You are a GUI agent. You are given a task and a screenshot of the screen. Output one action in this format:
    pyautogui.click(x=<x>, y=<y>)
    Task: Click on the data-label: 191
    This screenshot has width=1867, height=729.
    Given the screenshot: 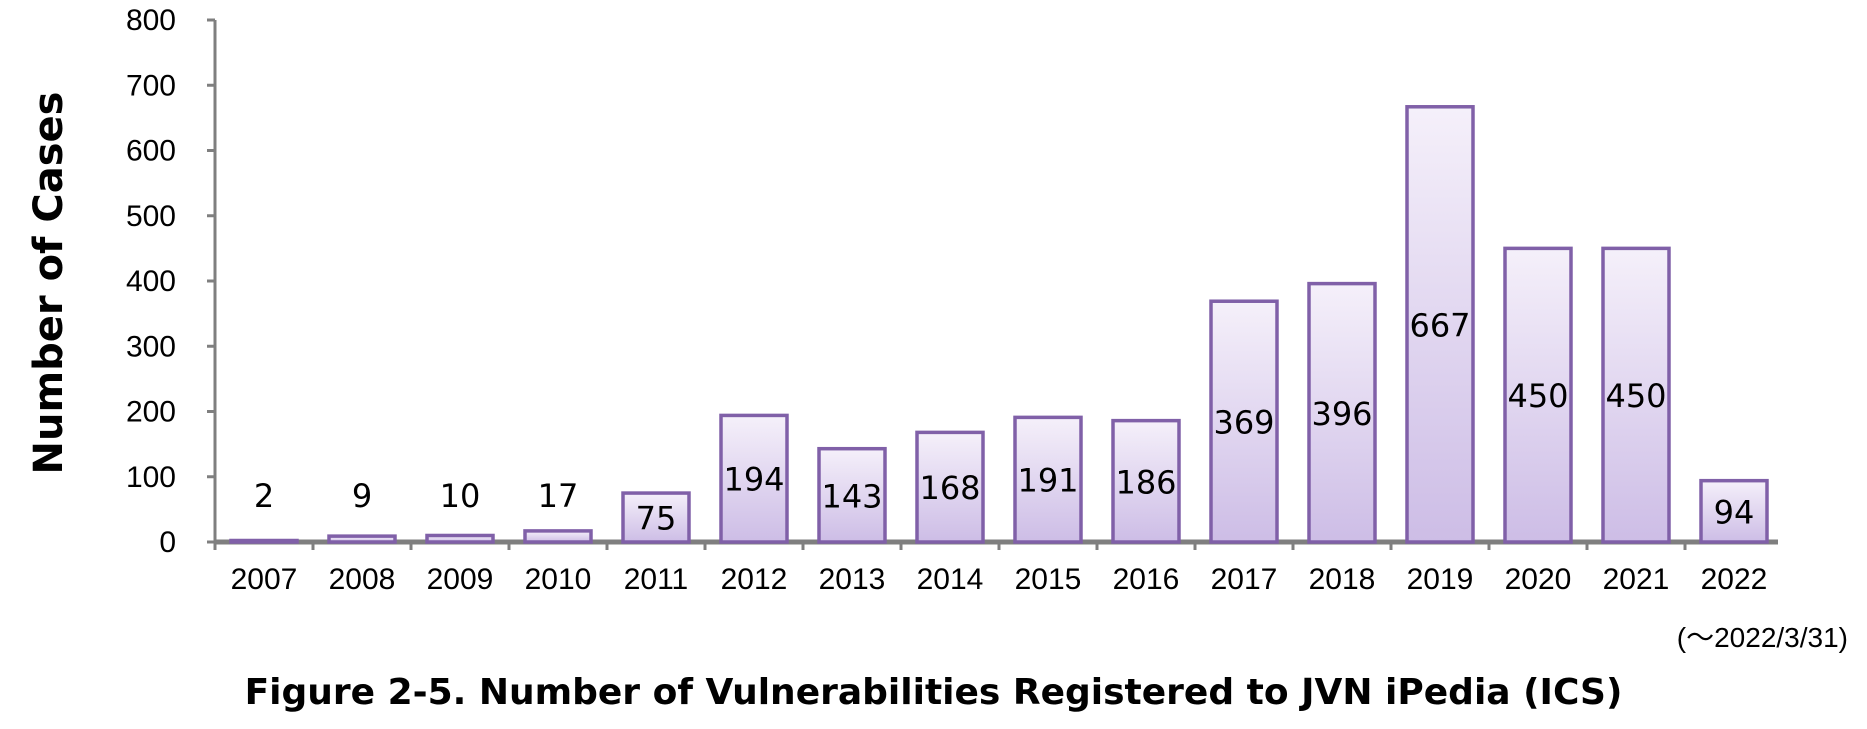 What is the action you would take?
    pyautogui.click(x=1047, y=481)
    